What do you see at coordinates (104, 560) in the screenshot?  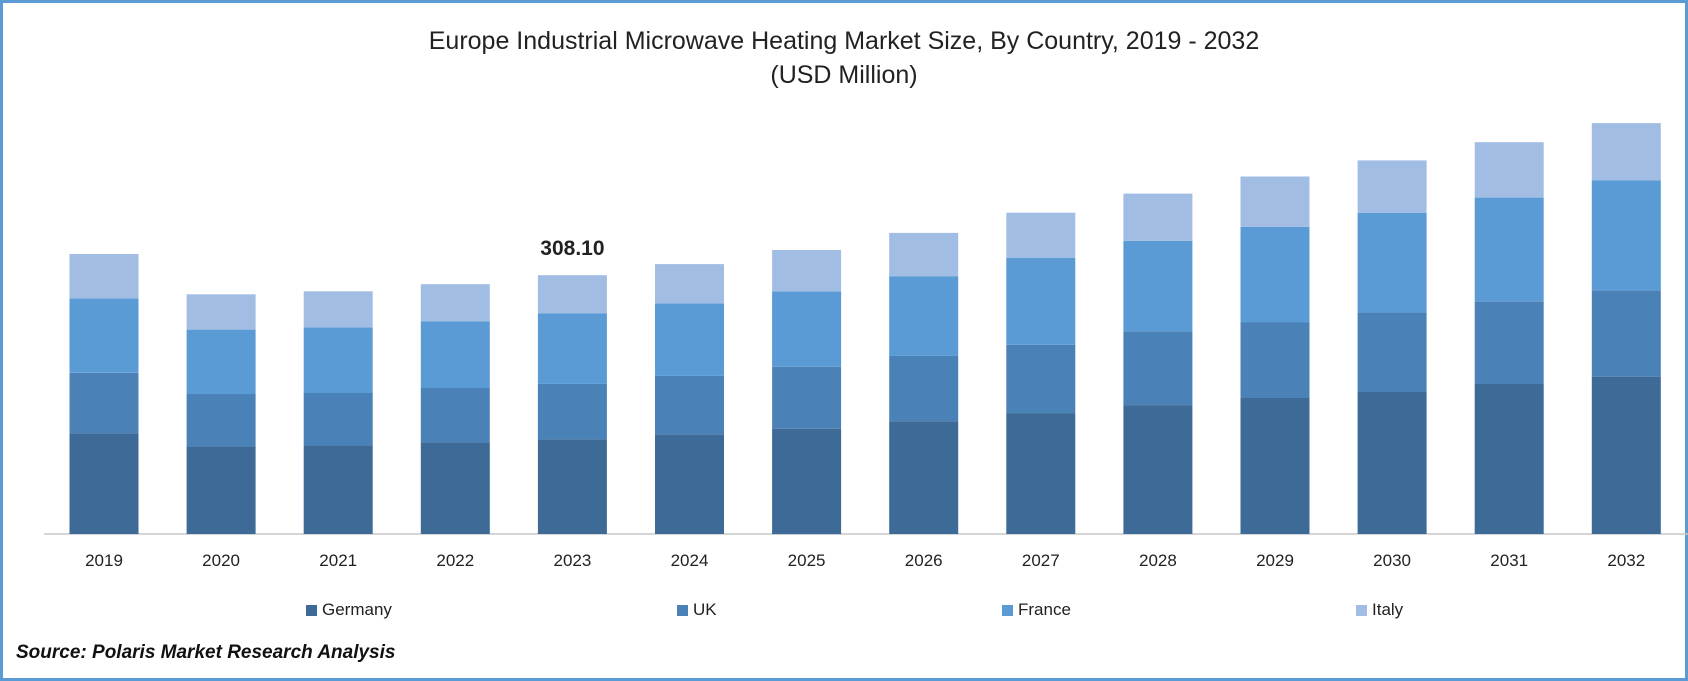 I see `x-tick-label-2019: 2019` at bounding box center [104, 560].